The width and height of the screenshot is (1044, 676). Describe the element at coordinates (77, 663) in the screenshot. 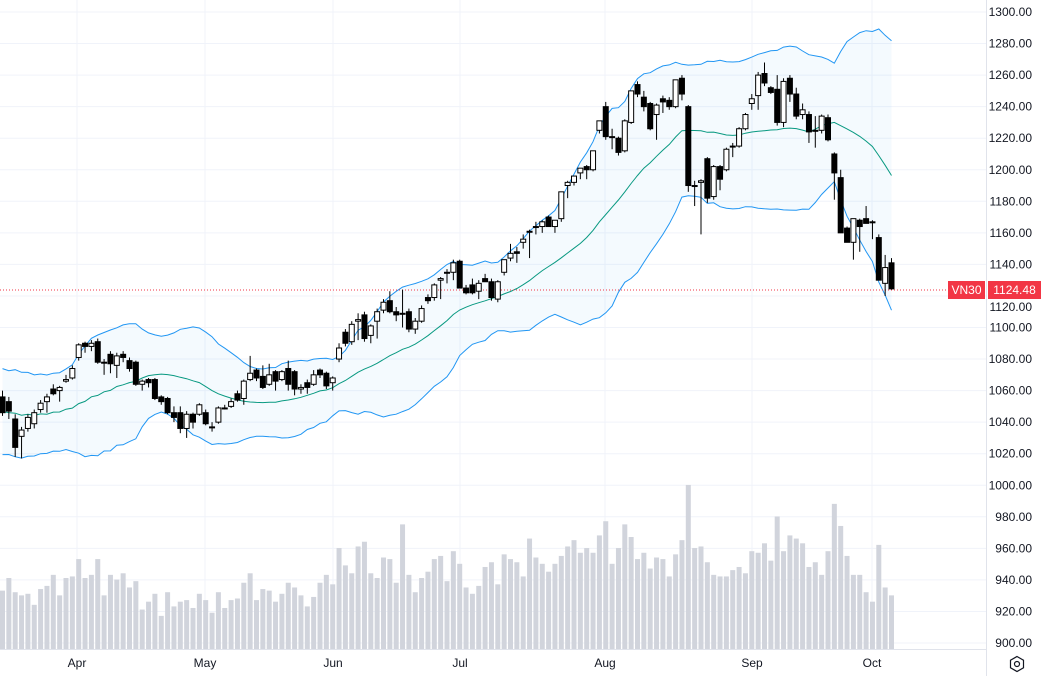

I see `time-tick-label: Apr` at that location.